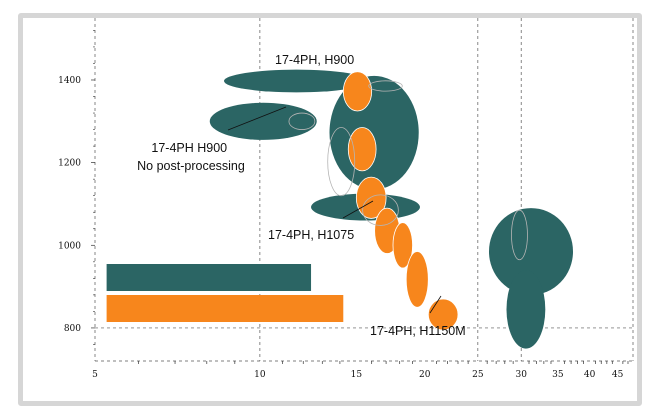  What do you see at coordinates (425, 375) in the screenshot?
I see `x-tick-20: 20` at bounding box center [425, 375].